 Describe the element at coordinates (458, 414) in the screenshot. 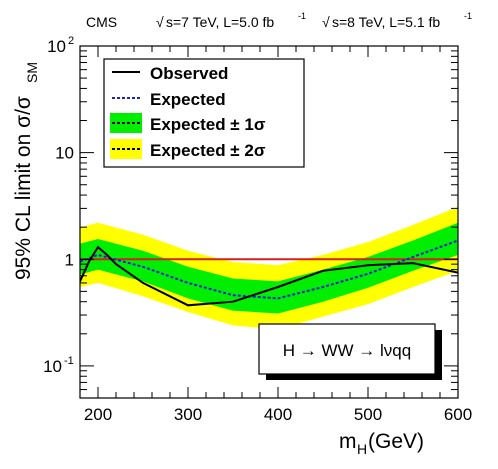

I see `x-tick-label: 600` at that location.